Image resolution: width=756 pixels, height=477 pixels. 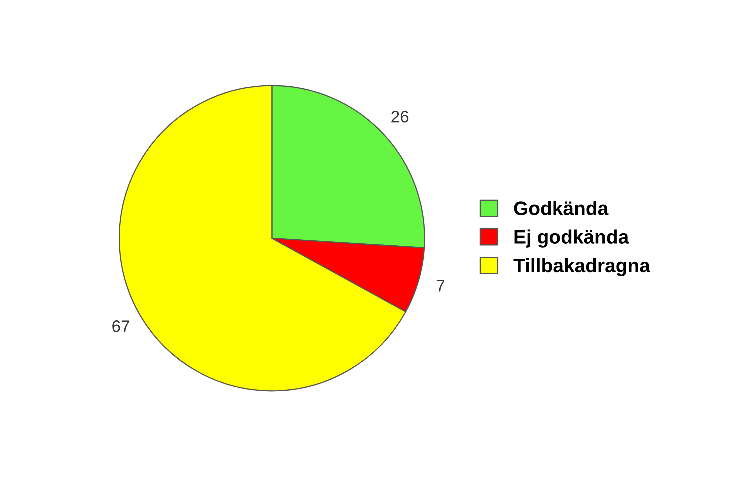 I want to click on data-label: 7, so click(x=440, y=286).